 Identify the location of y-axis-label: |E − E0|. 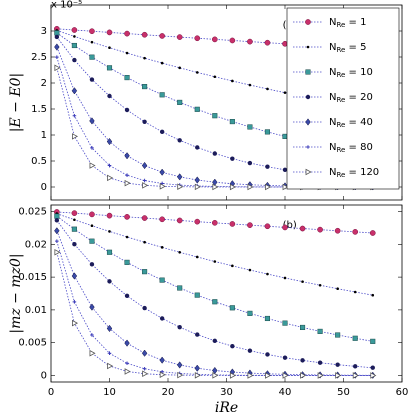
(16, 102).